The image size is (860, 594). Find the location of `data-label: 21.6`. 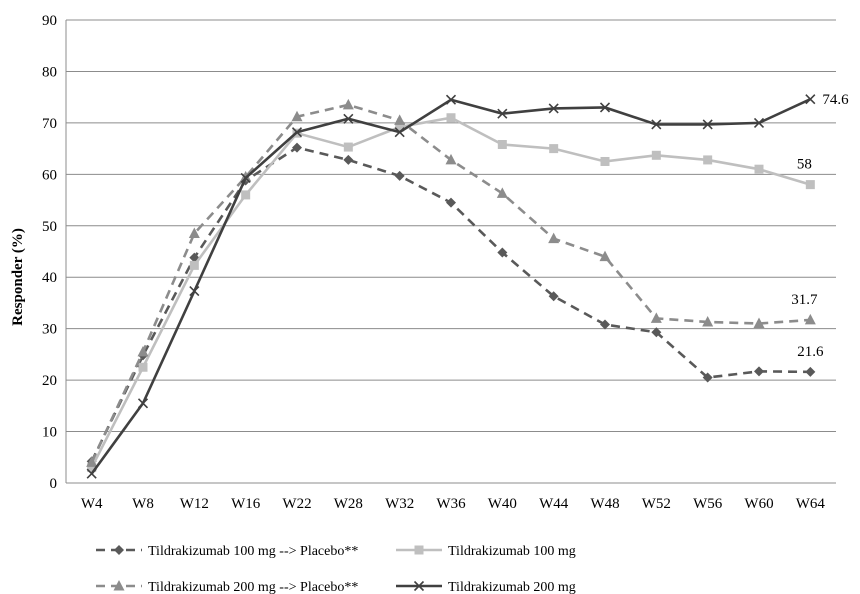

data-label: 21.6 is located at coordinates (810, 352).